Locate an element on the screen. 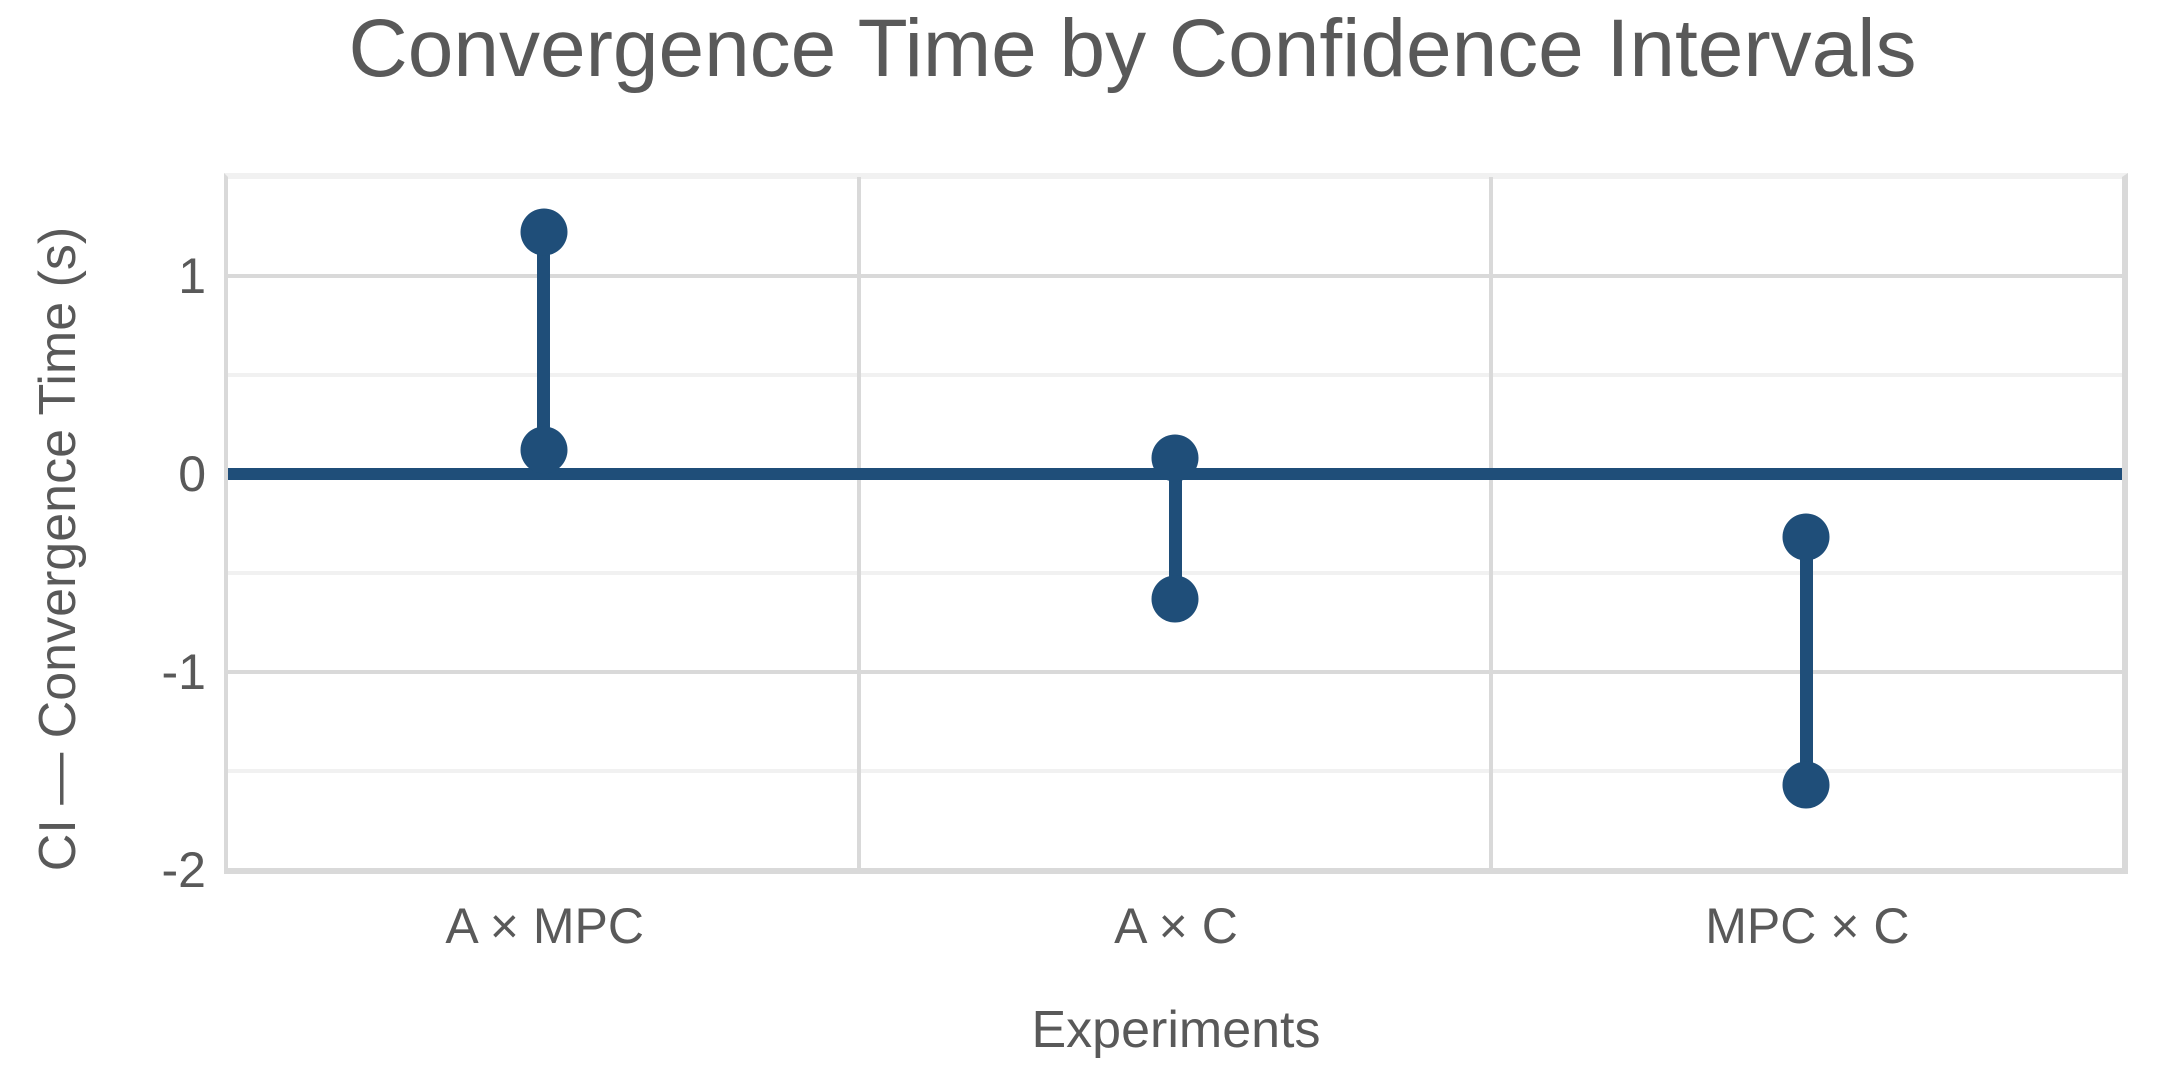  x-tick-label: MPC × C is located at coordinates (1807, 926).